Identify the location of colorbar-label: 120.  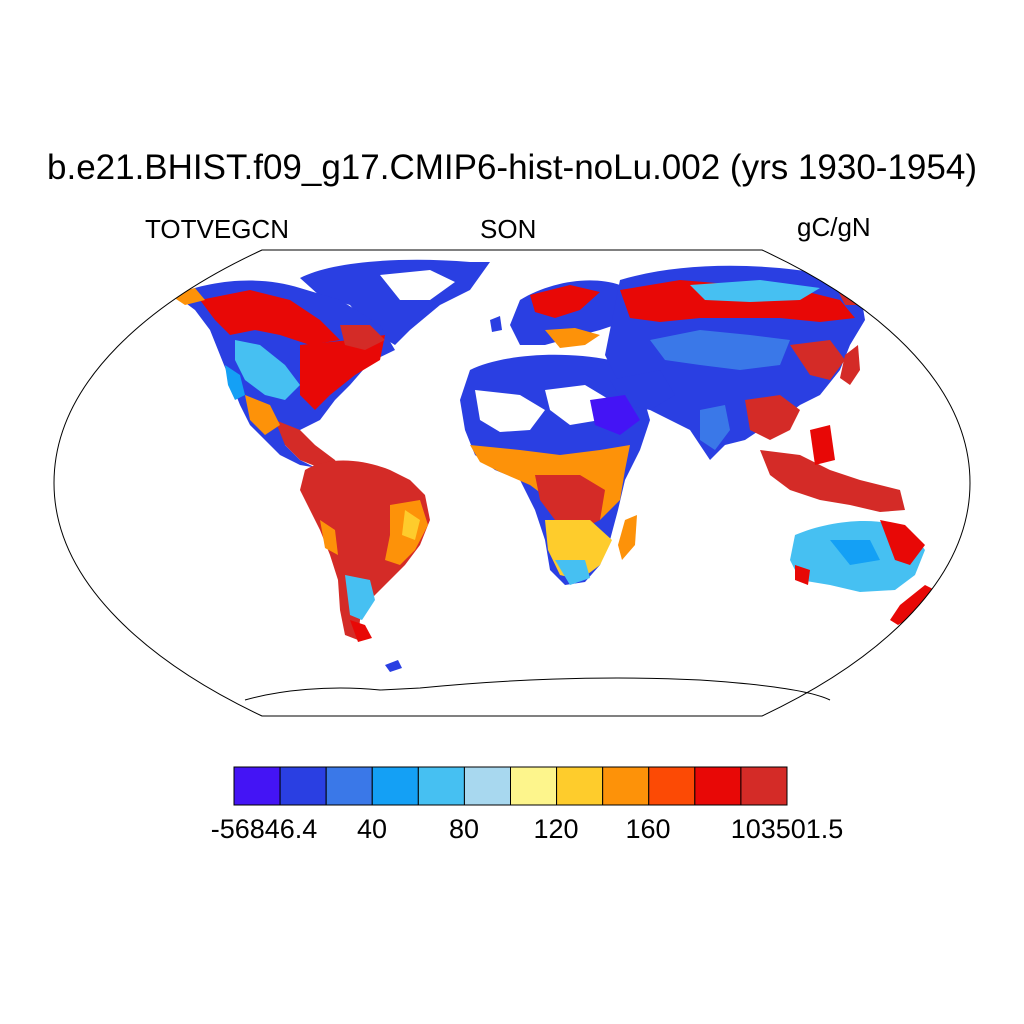
(556, 829).